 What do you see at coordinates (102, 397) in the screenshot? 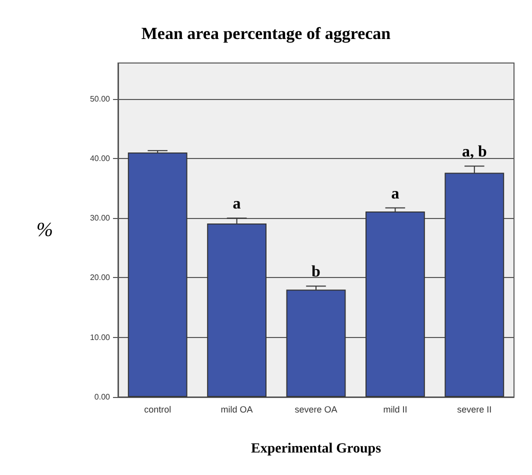
I see `y-tick-label: 0.00` at bounding box center [102, 397].